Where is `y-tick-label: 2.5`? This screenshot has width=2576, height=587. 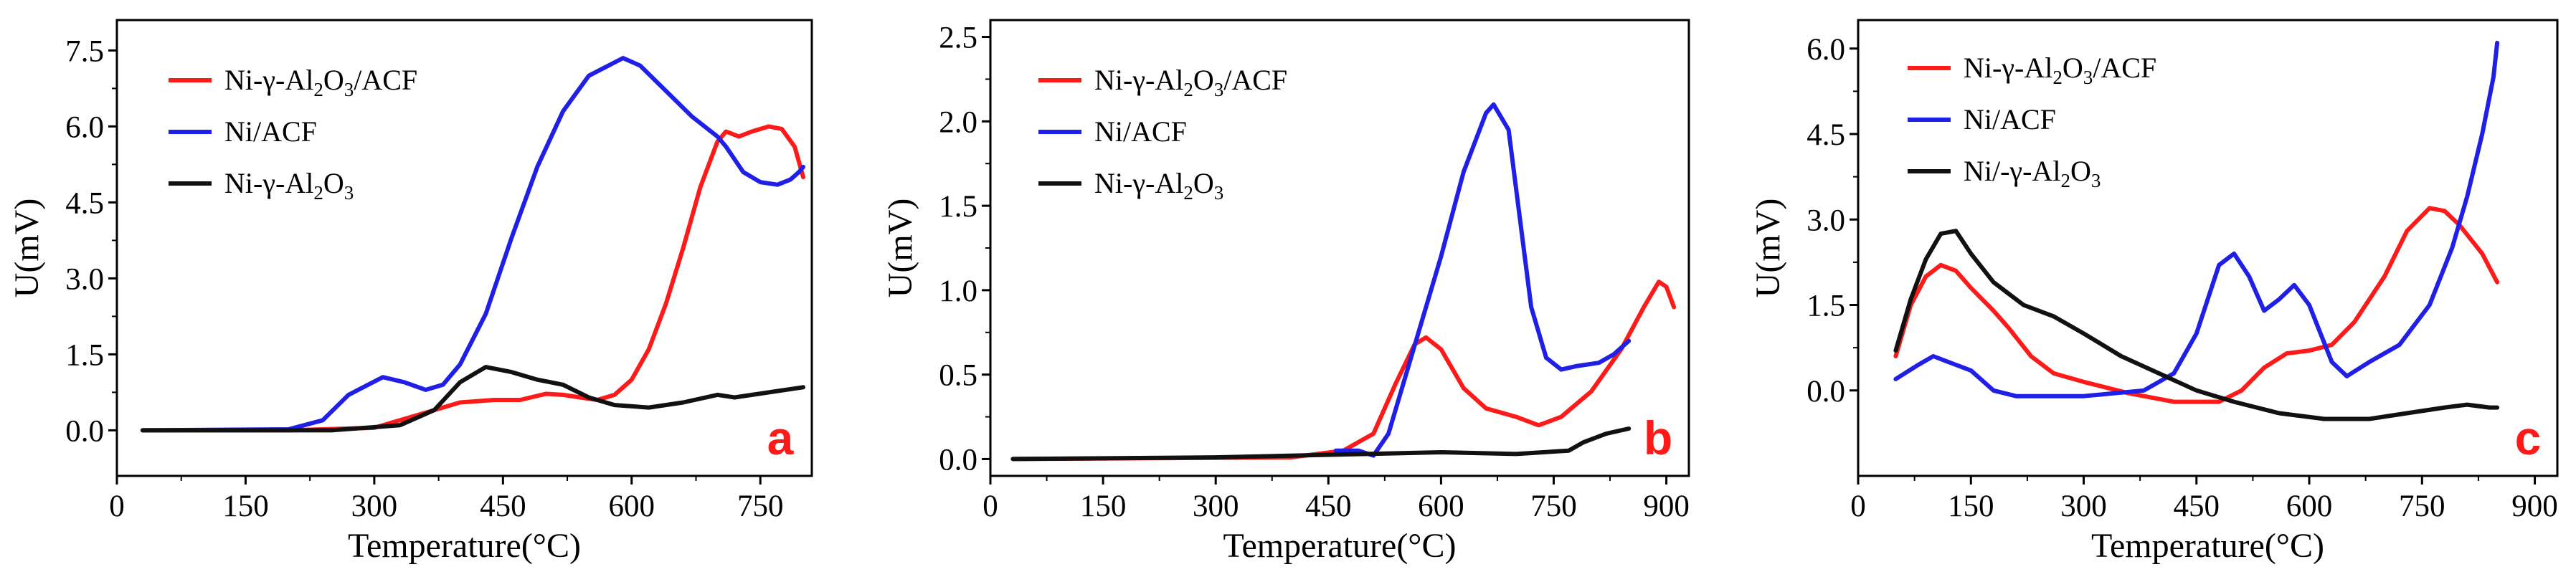
y-tick-label: 2.5 is located at coordinates (958, 39).